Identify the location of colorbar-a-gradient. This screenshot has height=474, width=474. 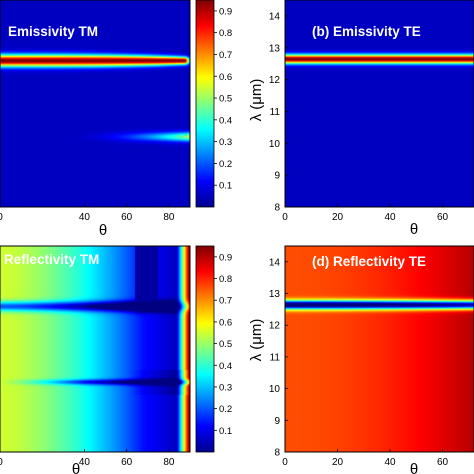
(205, 104).